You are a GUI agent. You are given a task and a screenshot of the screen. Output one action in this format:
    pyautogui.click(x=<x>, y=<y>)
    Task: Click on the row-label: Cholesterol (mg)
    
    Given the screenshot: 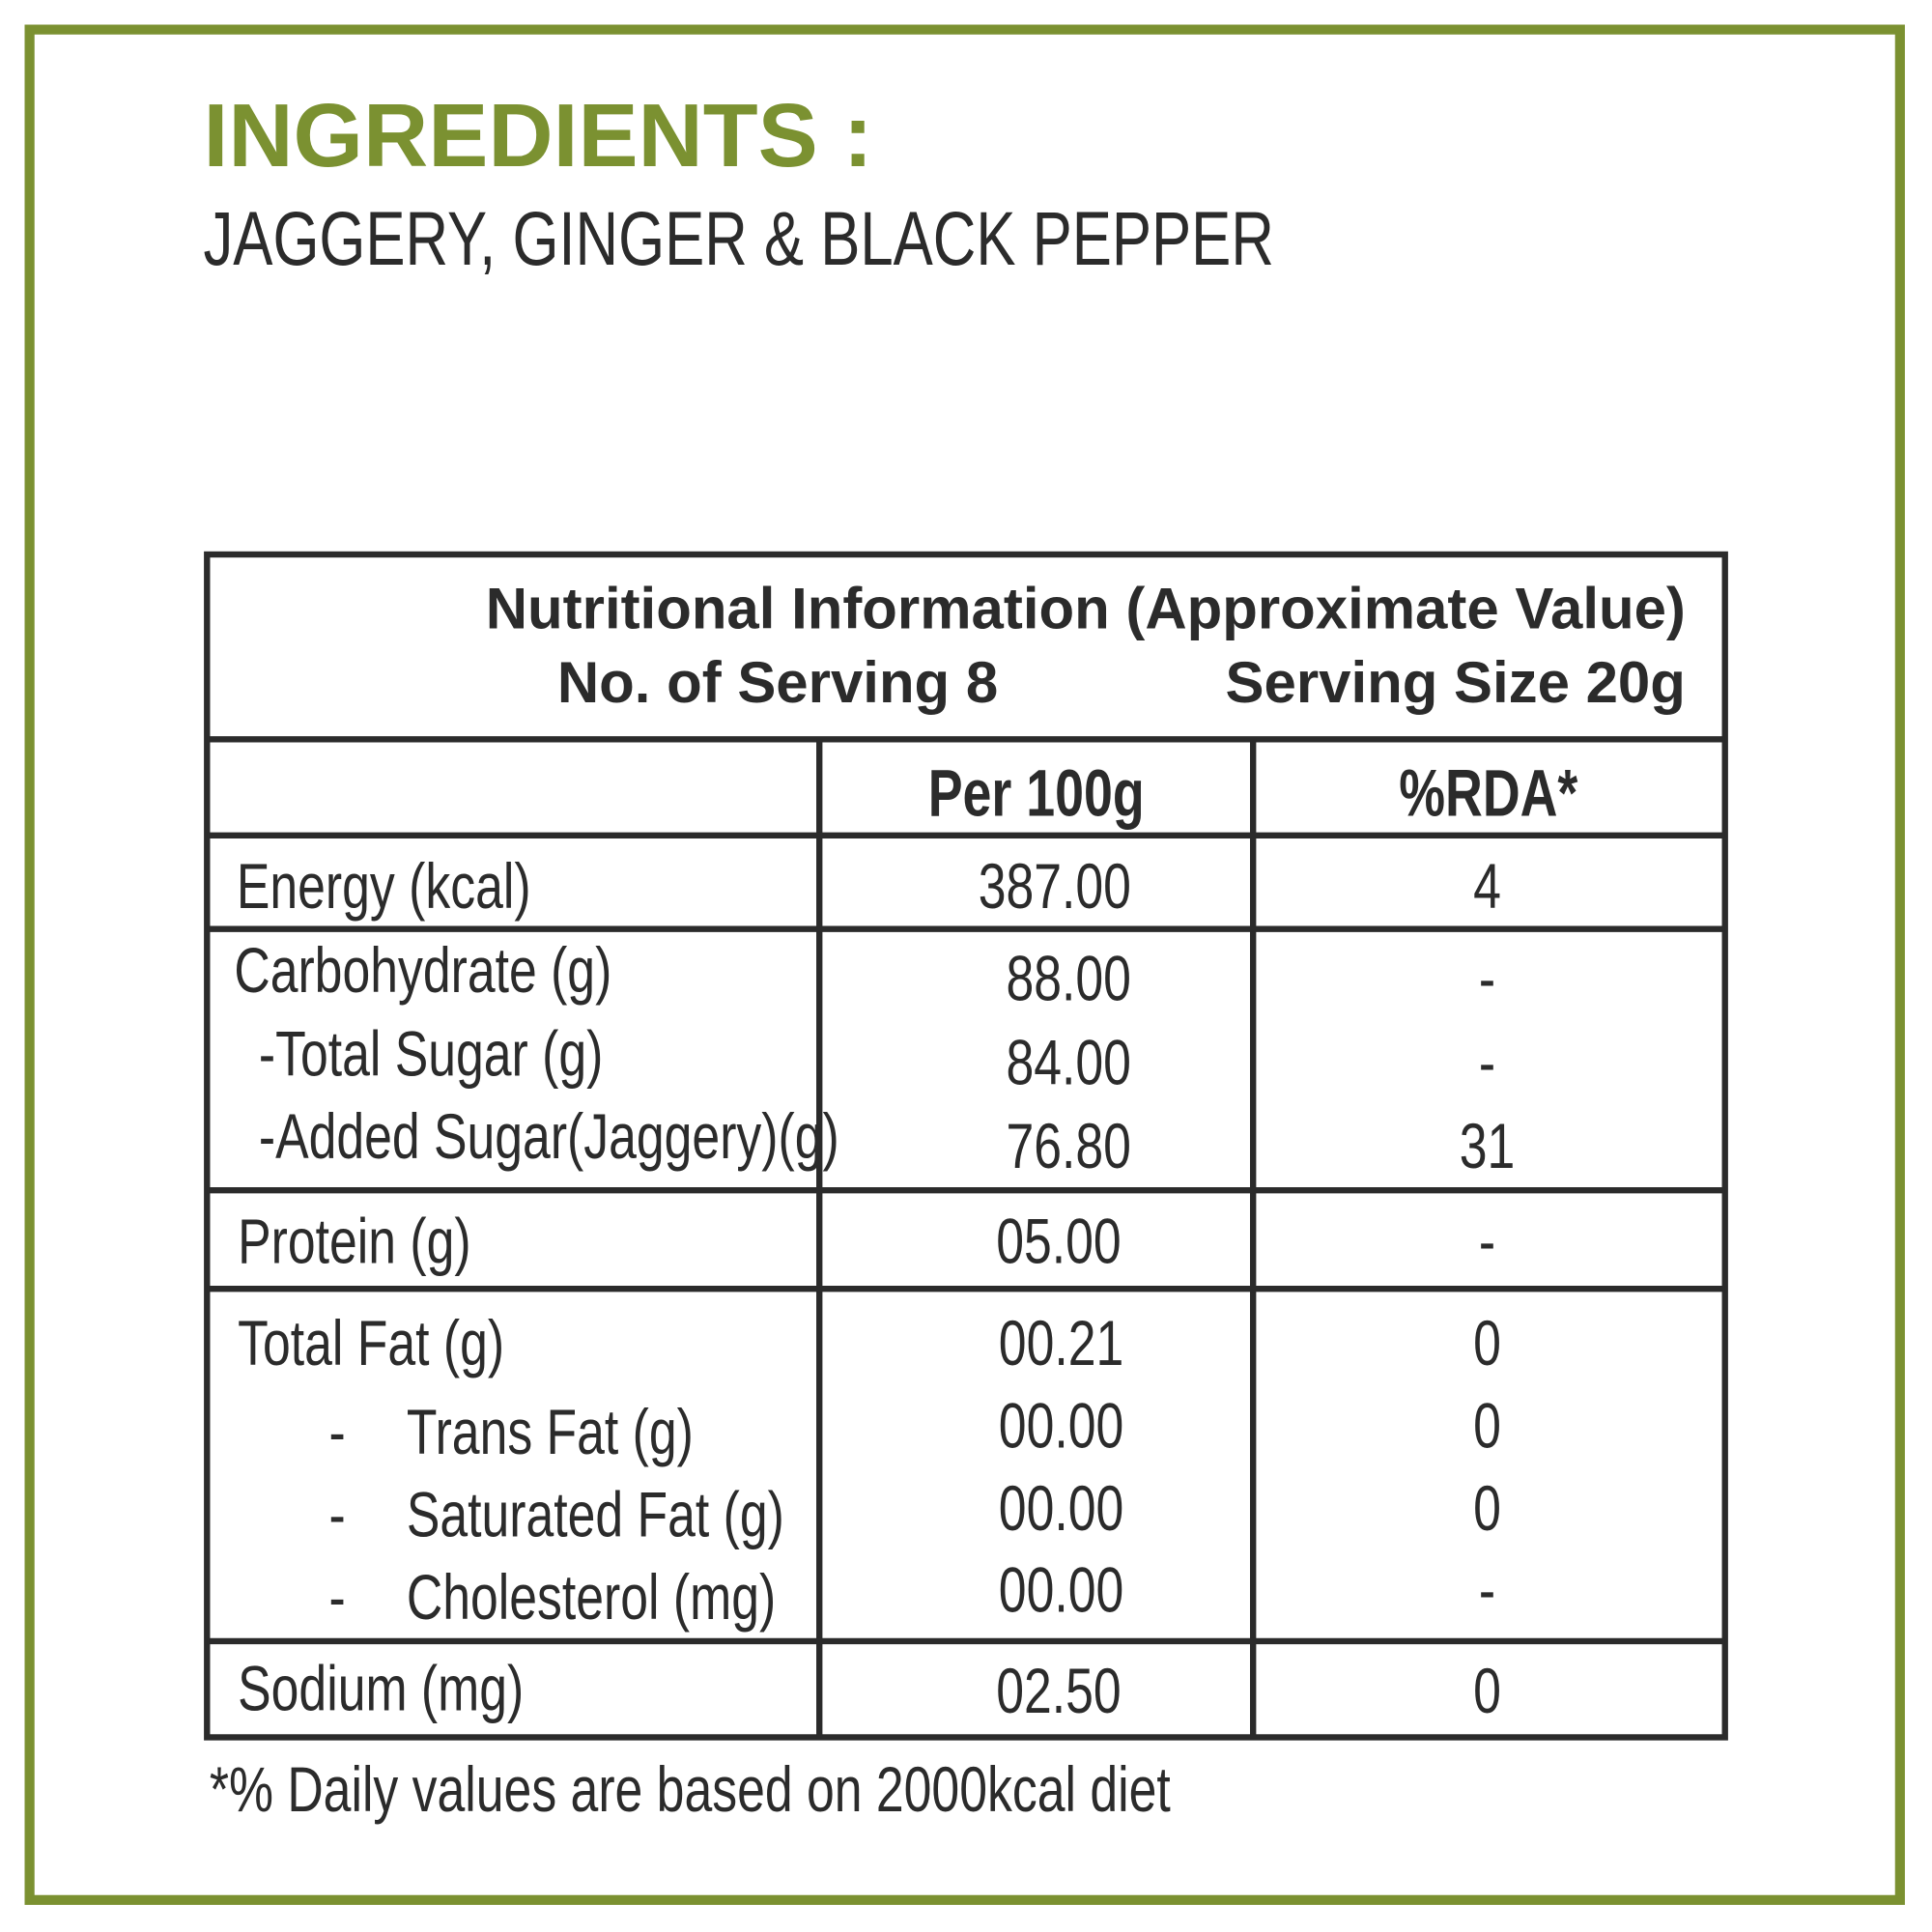 What is the action you would take?
    pyautogui.click(x=591, y=1598)
    